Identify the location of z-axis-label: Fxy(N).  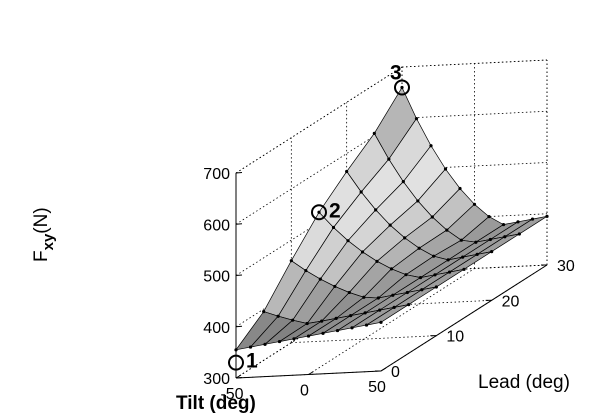
(44, 234).